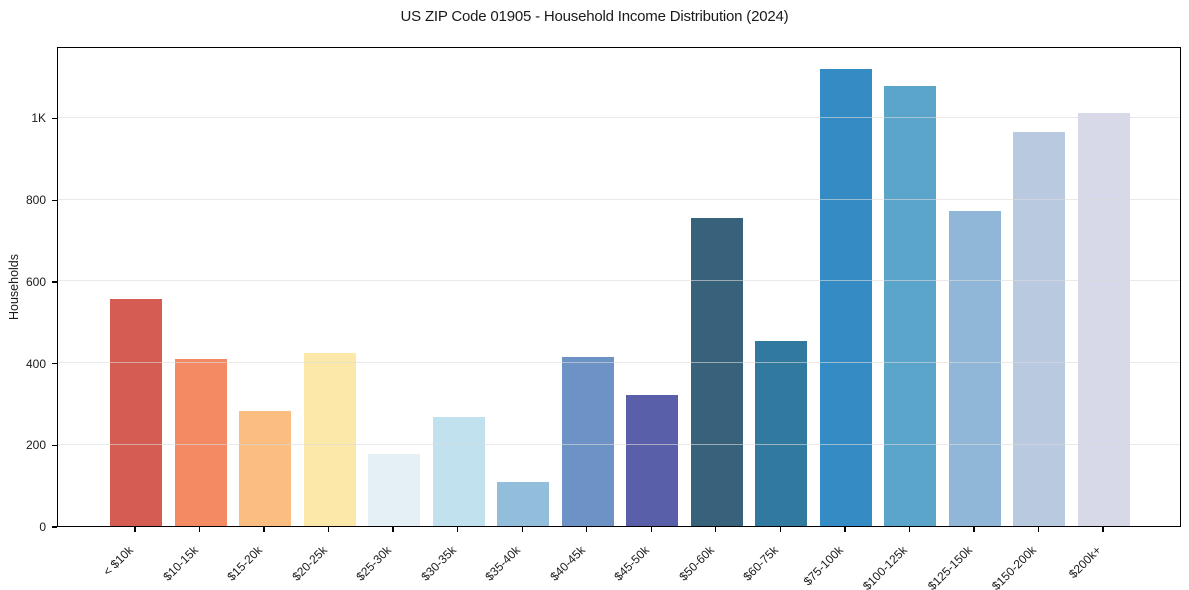 The image size is (1189, 590). I want to click on bar-$50-60k, so click(716, 372).